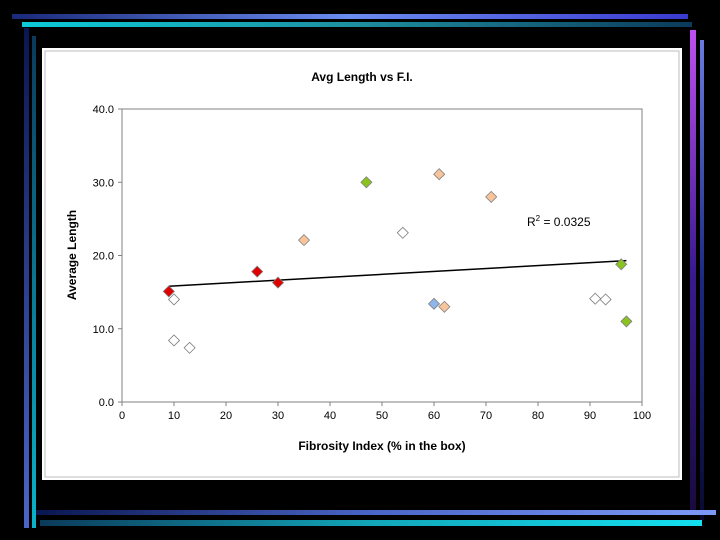 The image size is (720, 540). What do you see at coordinates (72, 255) in the screenshot?
I see `y-axis-title: Average Length` at bounding box center [72, 255].